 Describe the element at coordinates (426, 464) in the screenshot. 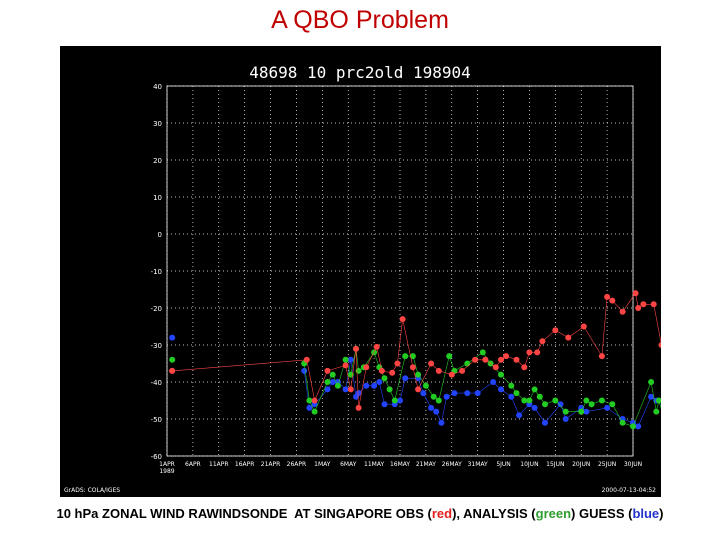

I see `x-tick-label: 21MAY` at that location.